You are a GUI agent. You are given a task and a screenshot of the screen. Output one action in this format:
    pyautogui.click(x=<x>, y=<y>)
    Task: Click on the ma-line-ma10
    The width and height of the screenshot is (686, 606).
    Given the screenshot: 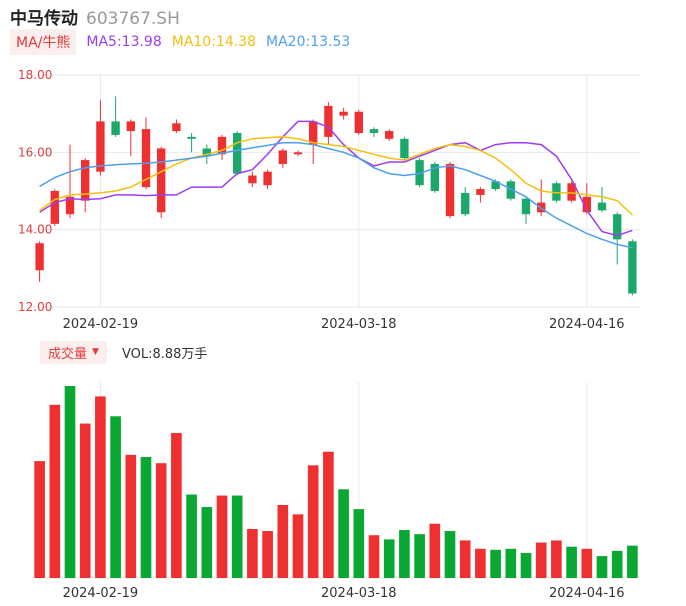 What is the action you would take?
    pyautogui.click(x=336, y=176)
    